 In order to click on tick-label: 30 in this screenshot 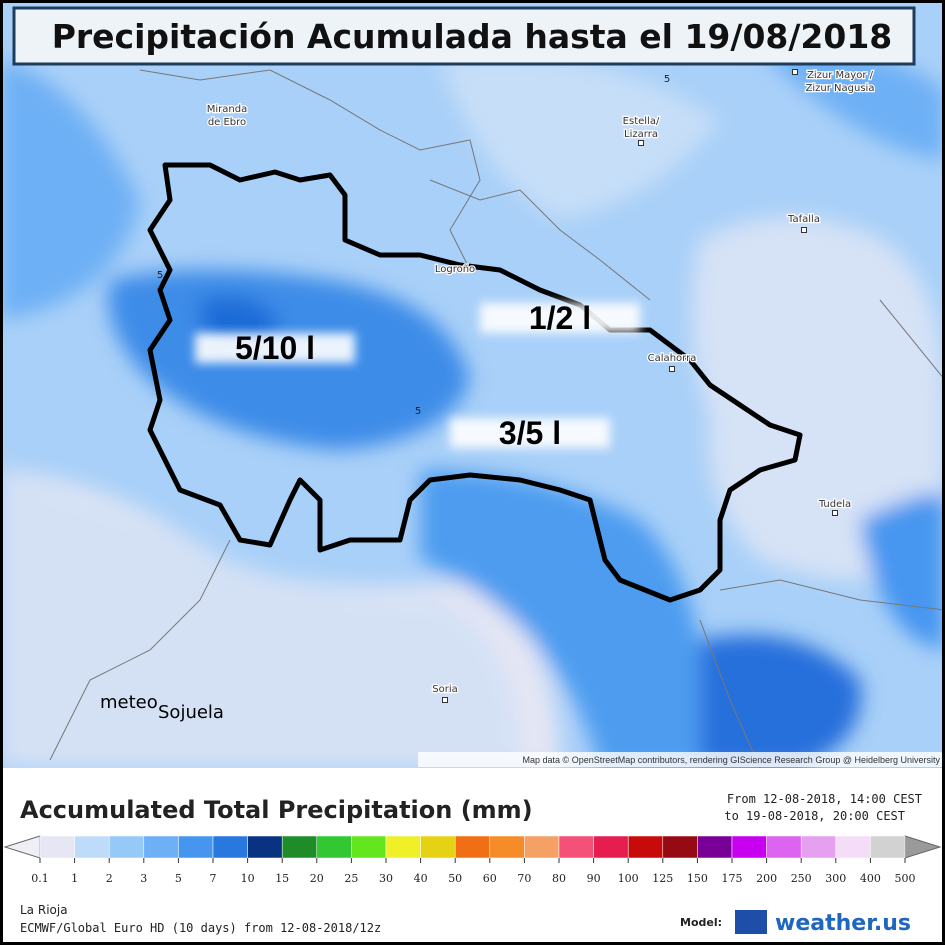, I will do `click(386, 878)`.